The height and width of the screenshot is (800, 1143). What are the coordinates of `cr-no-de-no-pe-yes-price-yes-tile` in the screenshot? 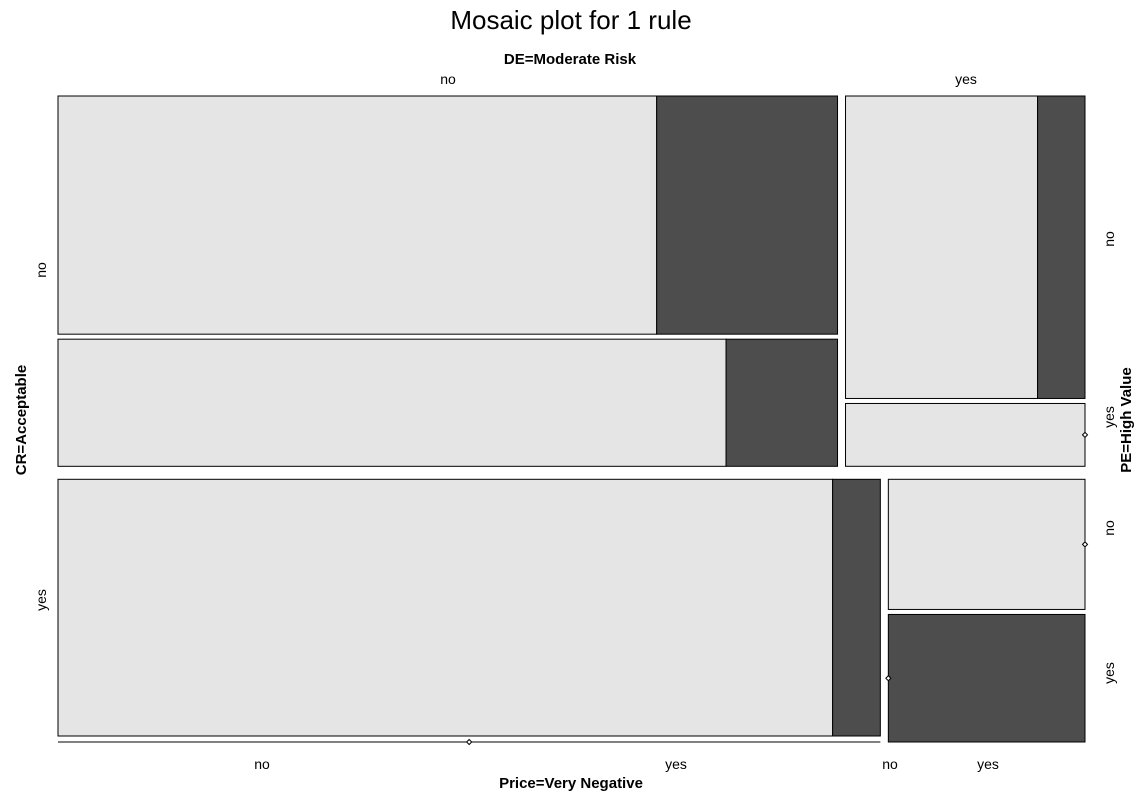 It's located at (782, 402).